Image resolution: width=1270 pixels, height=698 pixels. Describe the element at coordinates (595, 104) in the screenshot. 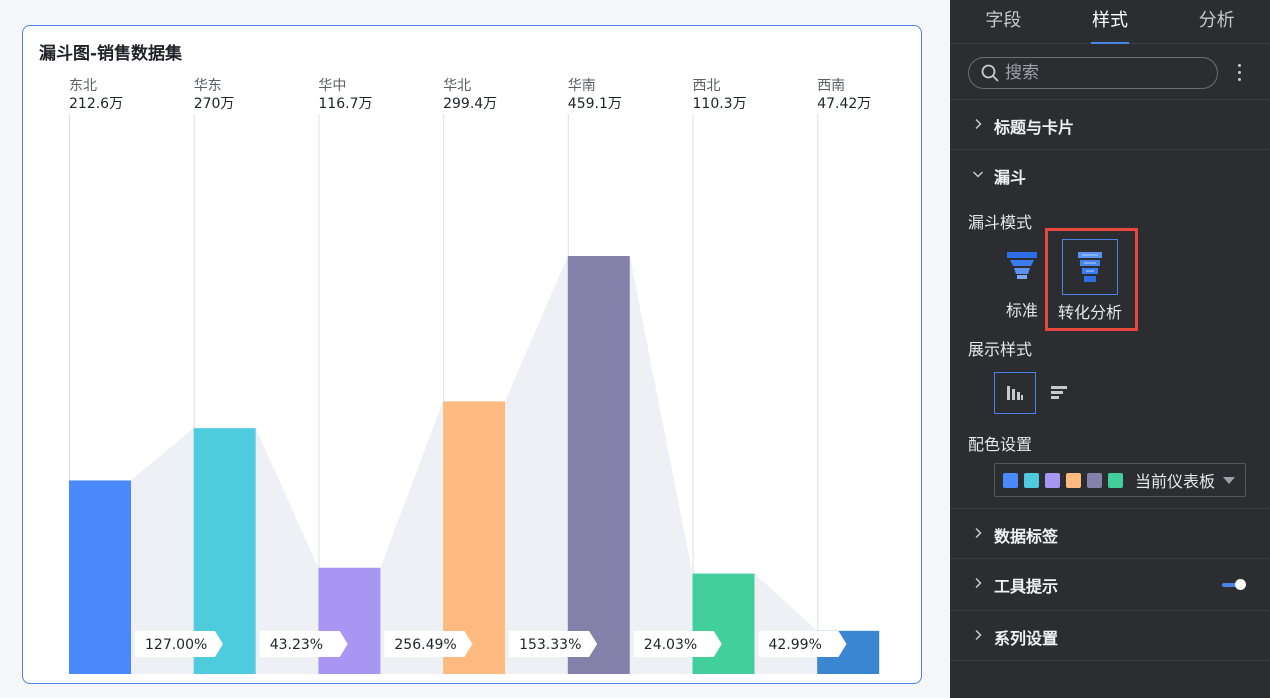

I see `value-label: 459.1万` at that location.